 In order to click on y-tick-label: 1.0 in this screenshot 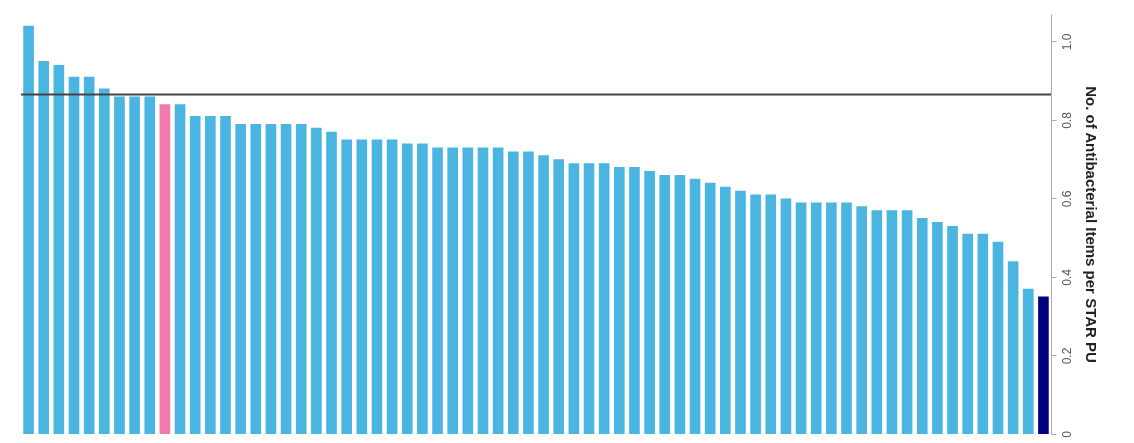, I will do `click(1066, 42)`.